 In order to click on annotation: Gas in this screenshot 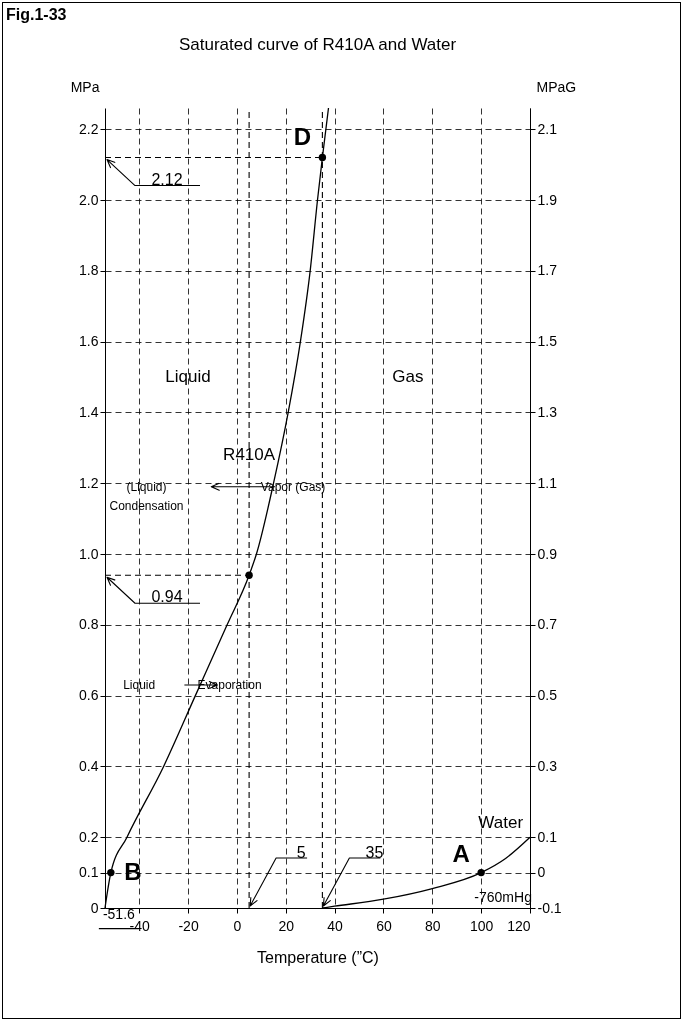, I will do `click(408, 377)`.